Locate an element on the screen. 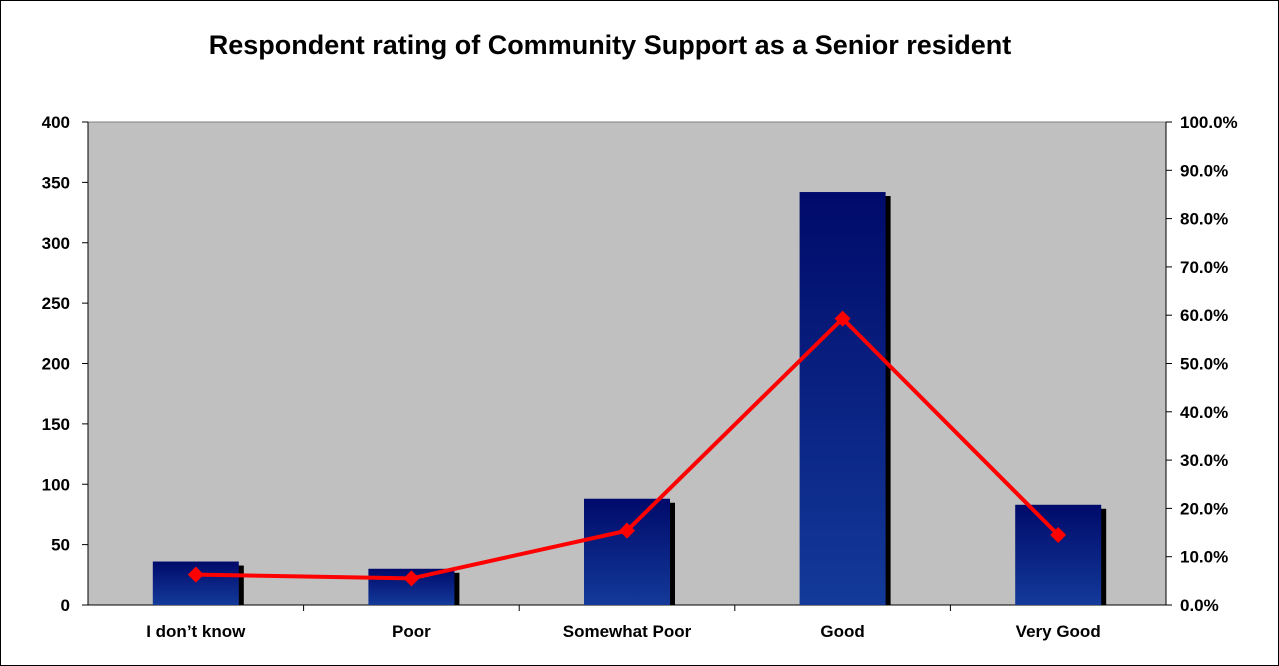 The image size is (1279, 666). right-tick-label: 100.0% is located at coordinates (1209, 122).